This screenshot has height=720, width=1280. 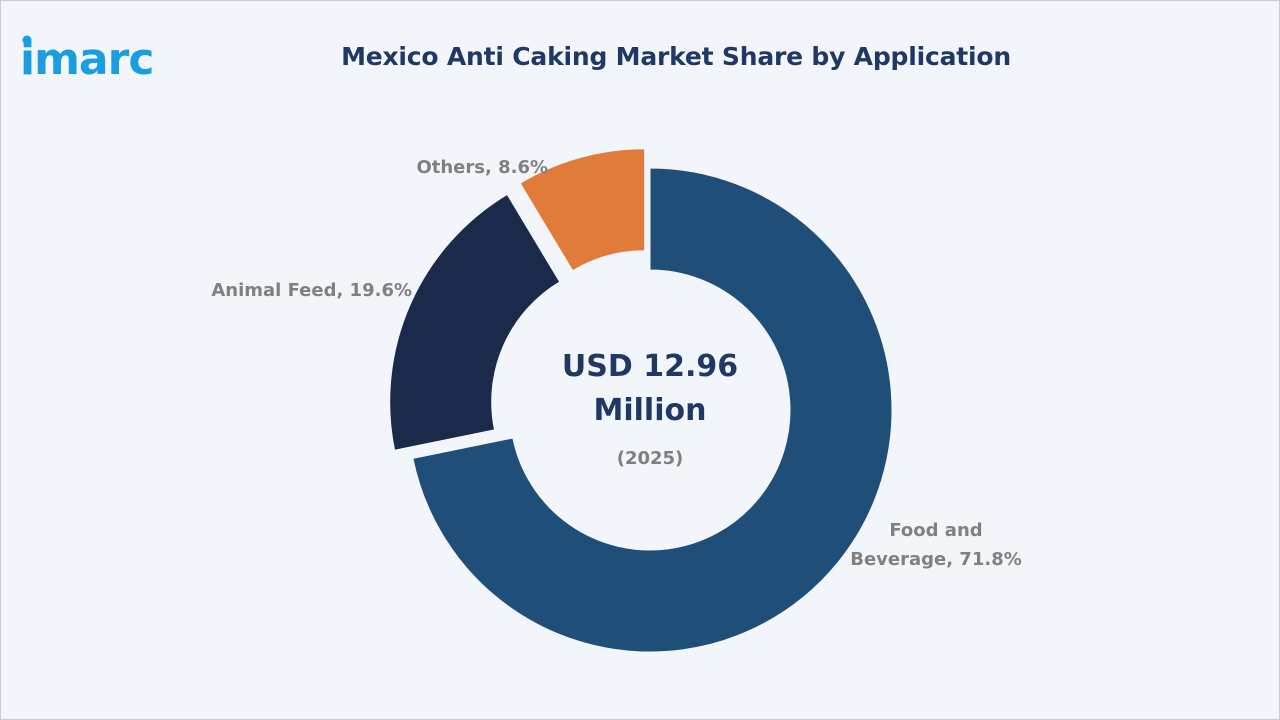 I want to click on label-line: Others, 8.6%, so click(x=482, y=167).